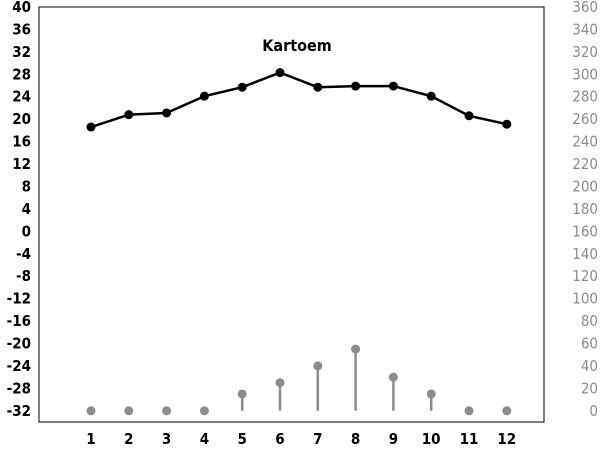 This screenshot has height=452, width=601. What do you see at coordinates (593, 411) in the screenshot?
I see `right-tick-label: 0` at bounding box center [593, 411].